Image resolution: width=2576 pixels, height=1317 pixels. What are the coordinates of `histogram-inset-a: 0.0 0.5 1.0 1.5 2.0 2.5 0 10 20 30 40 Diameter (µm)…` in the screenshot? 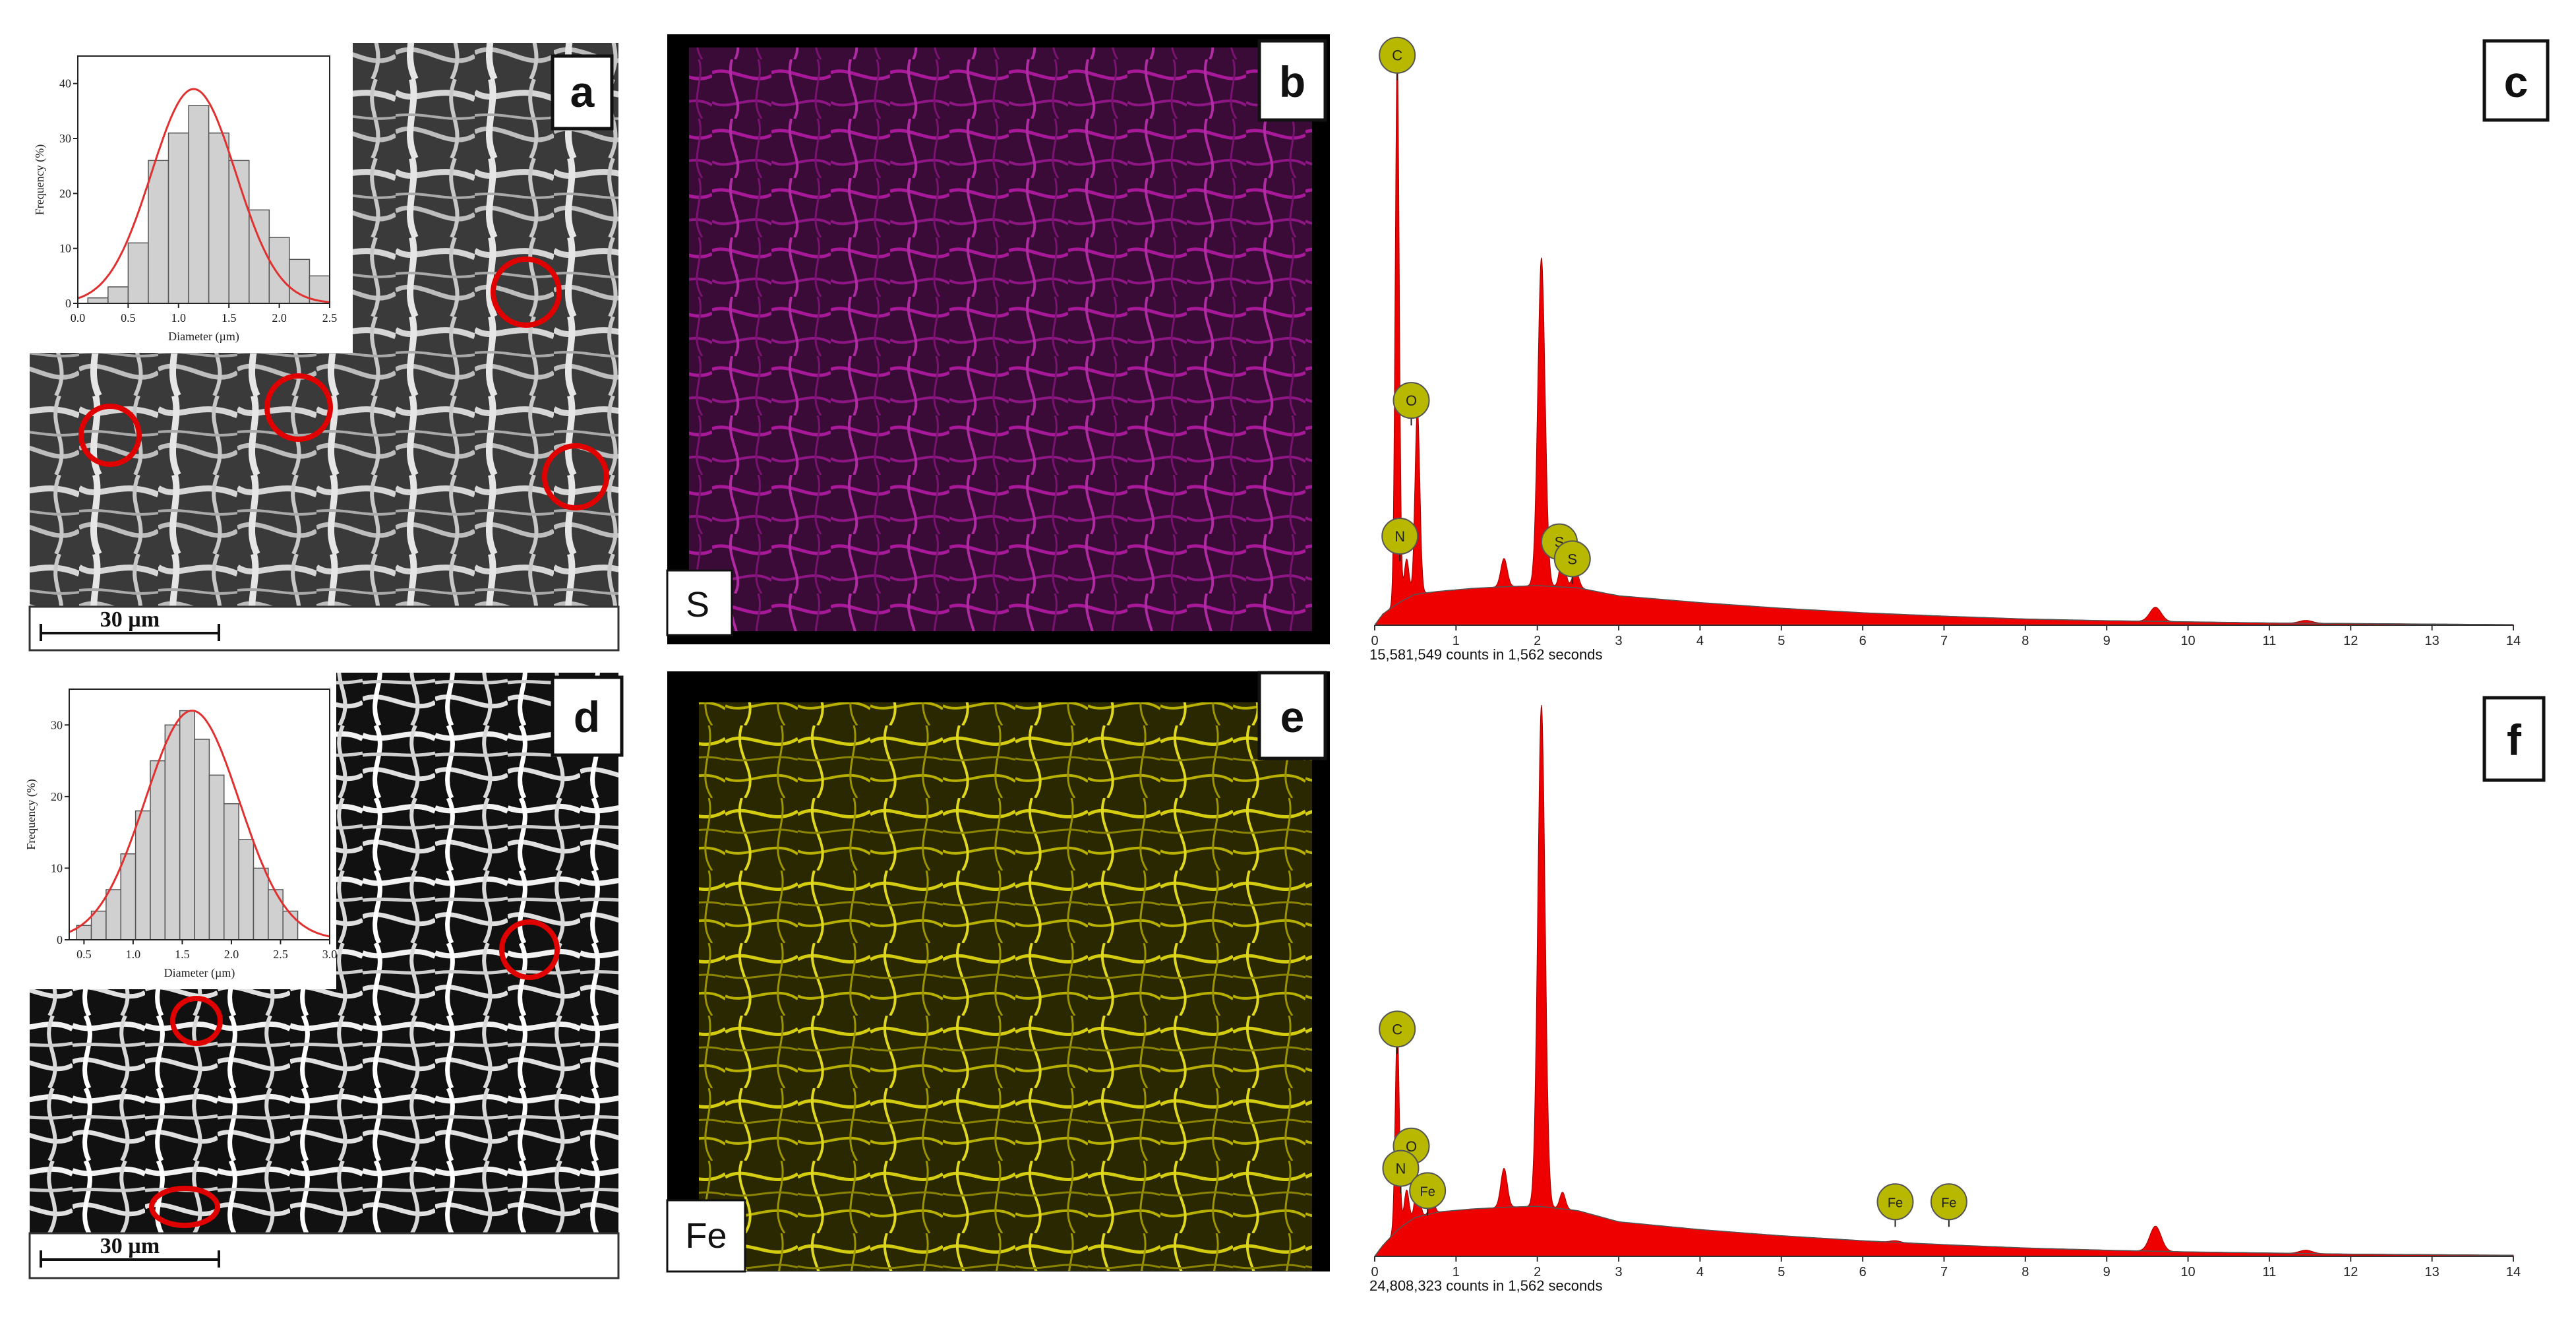 It's located at (185, 200).